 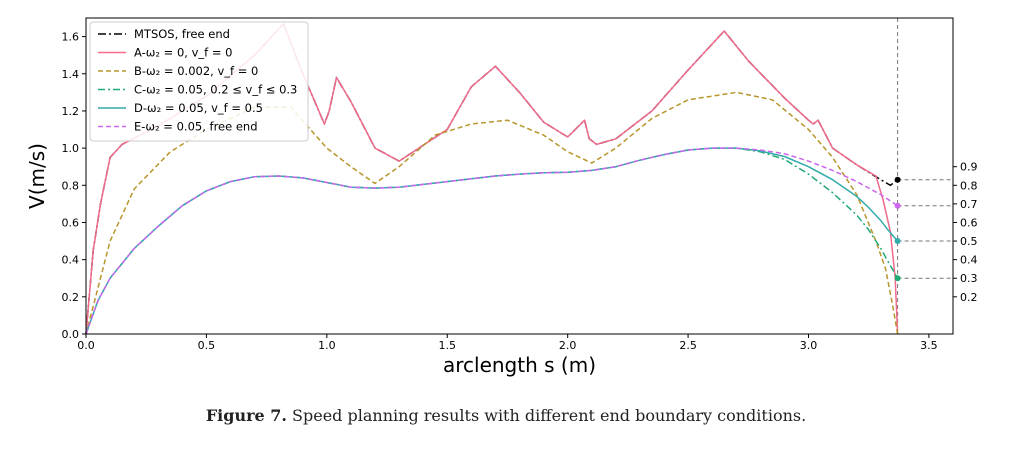 What do you see at coordinates (568, 345) in the screenshot?
I see `x-tick-label-4: 2.0` at bounding box center [568, 345].